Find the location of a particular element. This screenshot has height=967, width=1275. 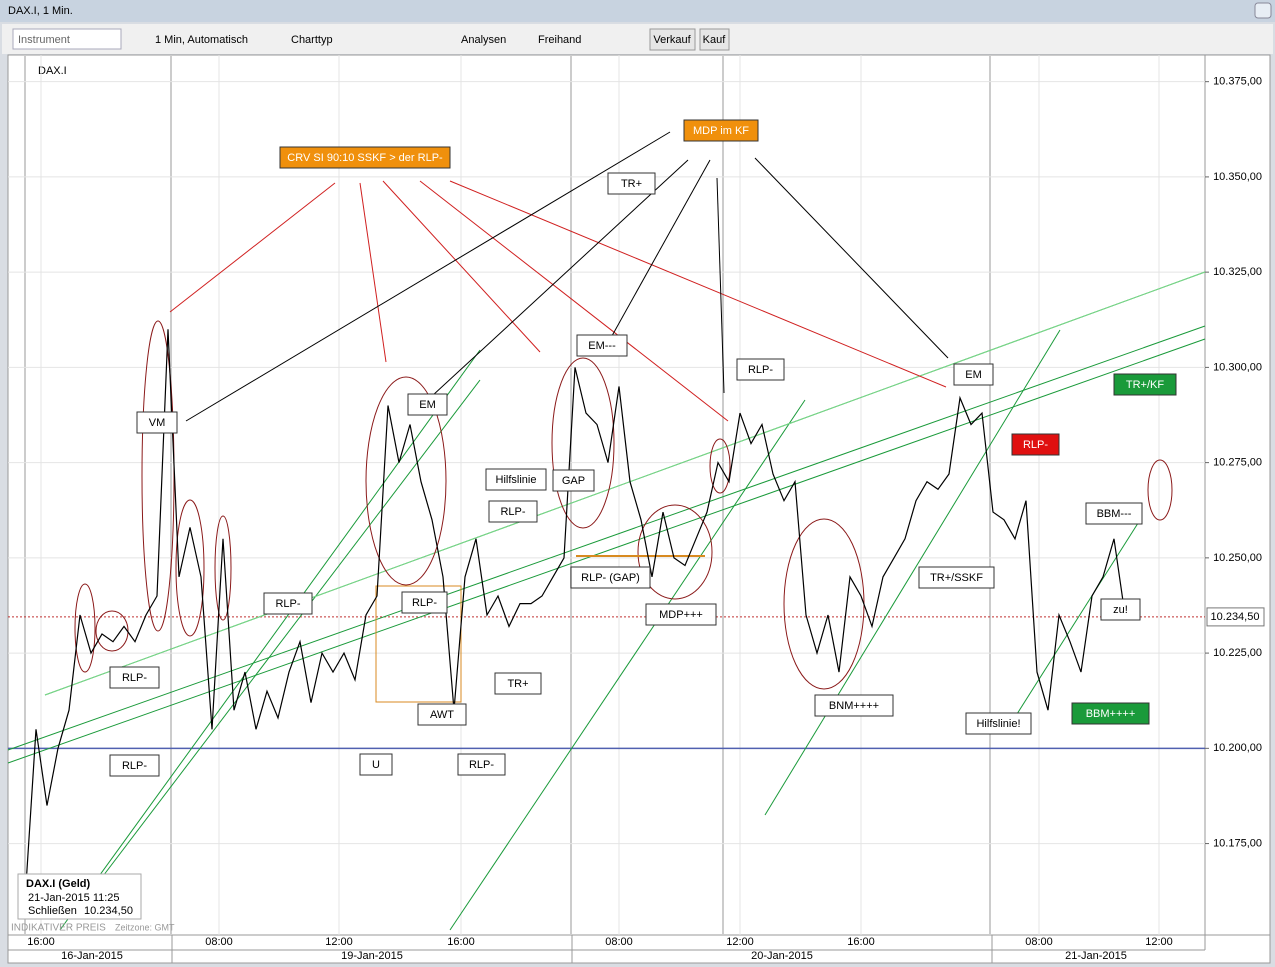

footer-note: INDIKATIVER PREIS is located at coordinates (58, 928).